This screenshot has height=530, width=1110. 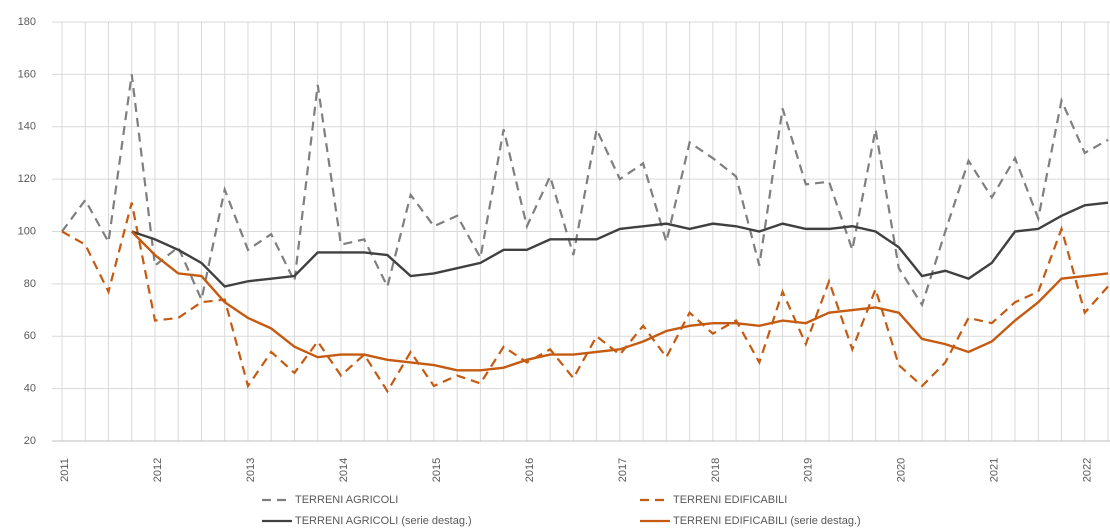 I want to click on y-tick-label: 80, so click(x=30, y=284).